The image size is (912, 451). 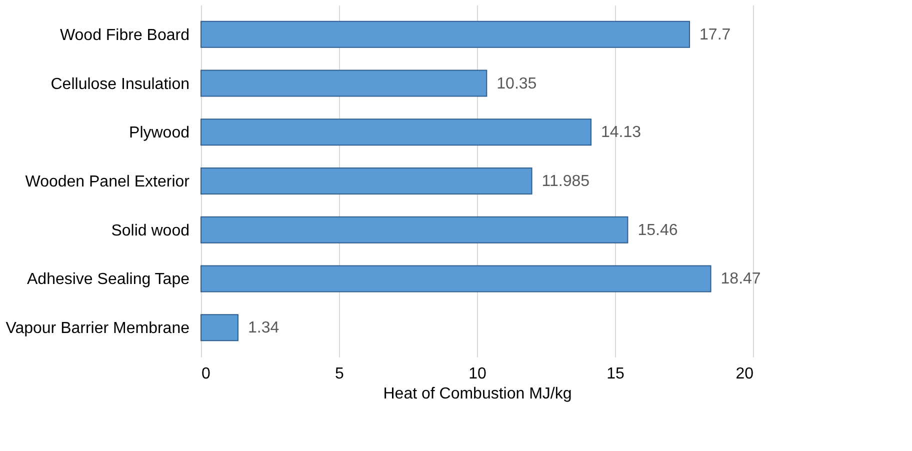 What do you see at coordinates (108, 279) in the screenshot?
I see `y-tick-label: Adhesive Sealing Tape` at bounding box center [108, 279].